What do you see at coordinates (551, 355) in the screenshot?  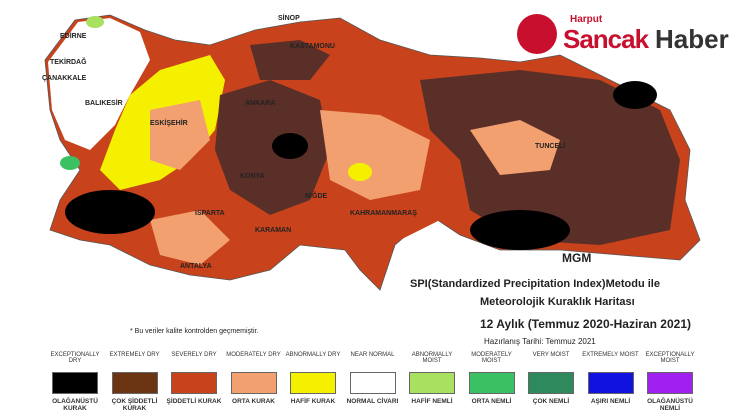 I see `legend-label-en: VERY MOIST` at bounding box center [551, 355].